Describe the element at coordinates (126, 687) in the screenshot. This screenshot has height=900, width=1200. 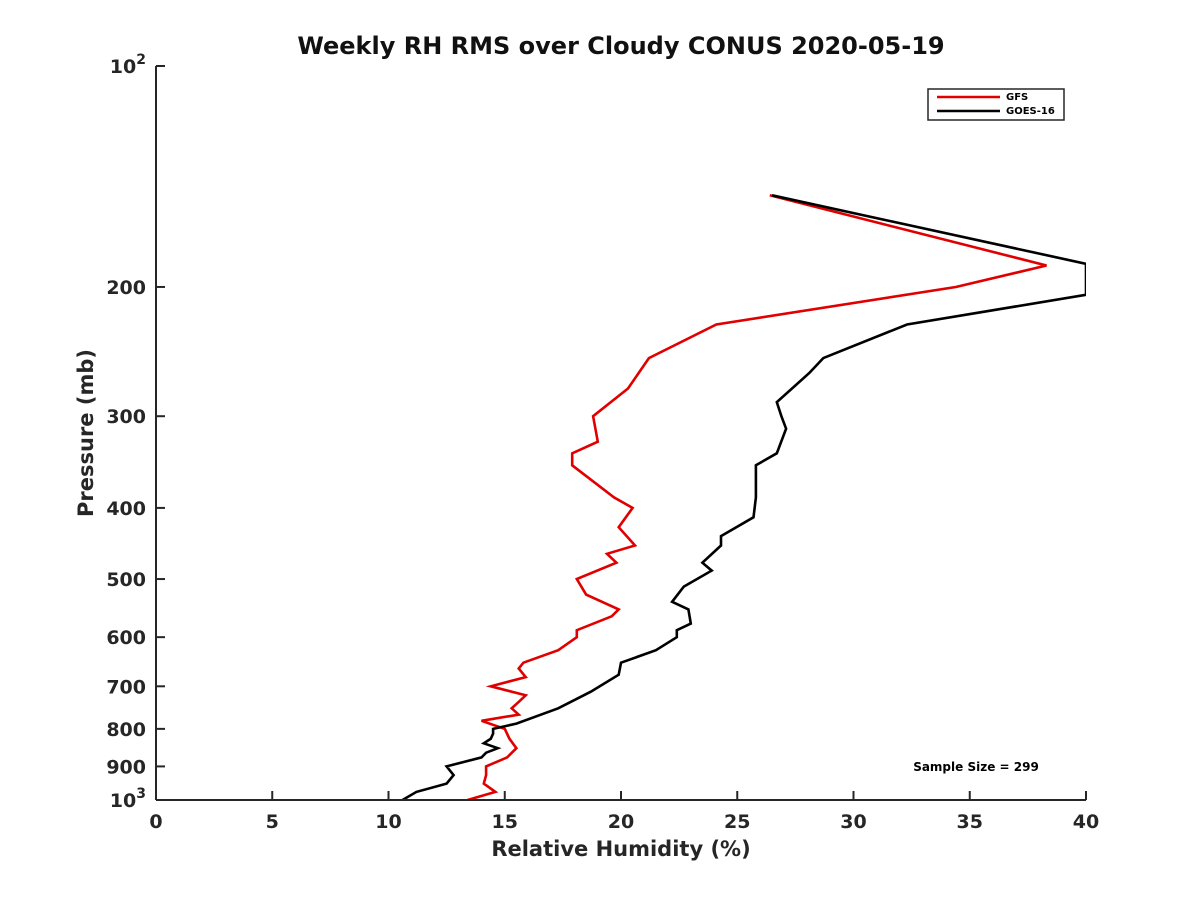
I see `y-tick-label: 700` at that location.